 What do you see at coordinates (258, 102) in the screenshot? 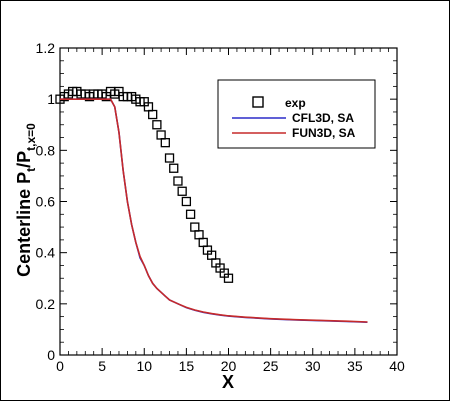
I see `legend-marker-exp` at bounding box center [258, 102].